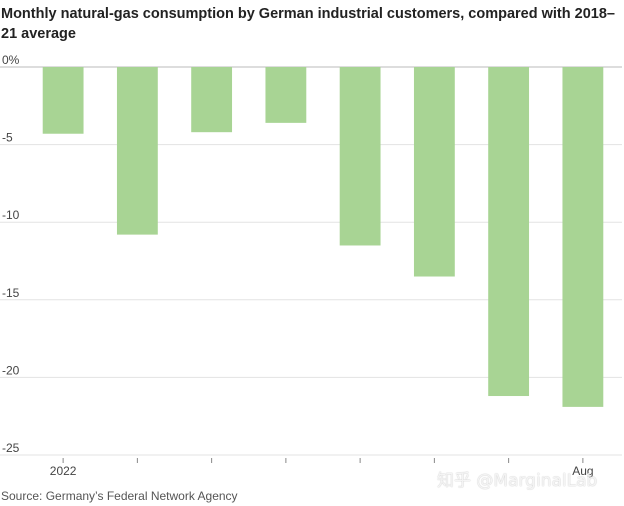 The image size is (624, 506). What do you see at coordinates (119, 496) in the screenshot?
I see `source-note: Source: Germany’s Federal Network Agency` at bounding box center [119, 496].